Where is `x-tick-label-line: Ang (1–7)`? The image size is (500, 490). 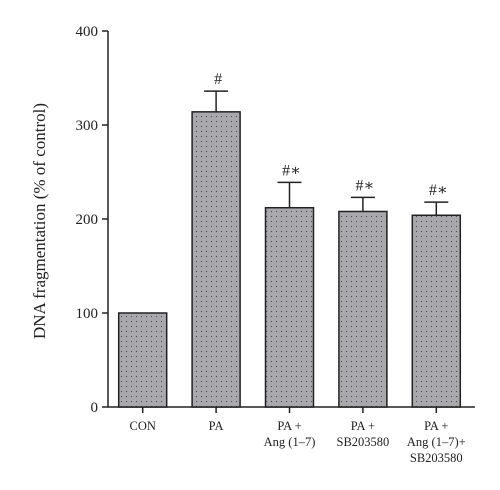
x-tick-label-line: Ang (1–7) is located at coordinates (290, 442).